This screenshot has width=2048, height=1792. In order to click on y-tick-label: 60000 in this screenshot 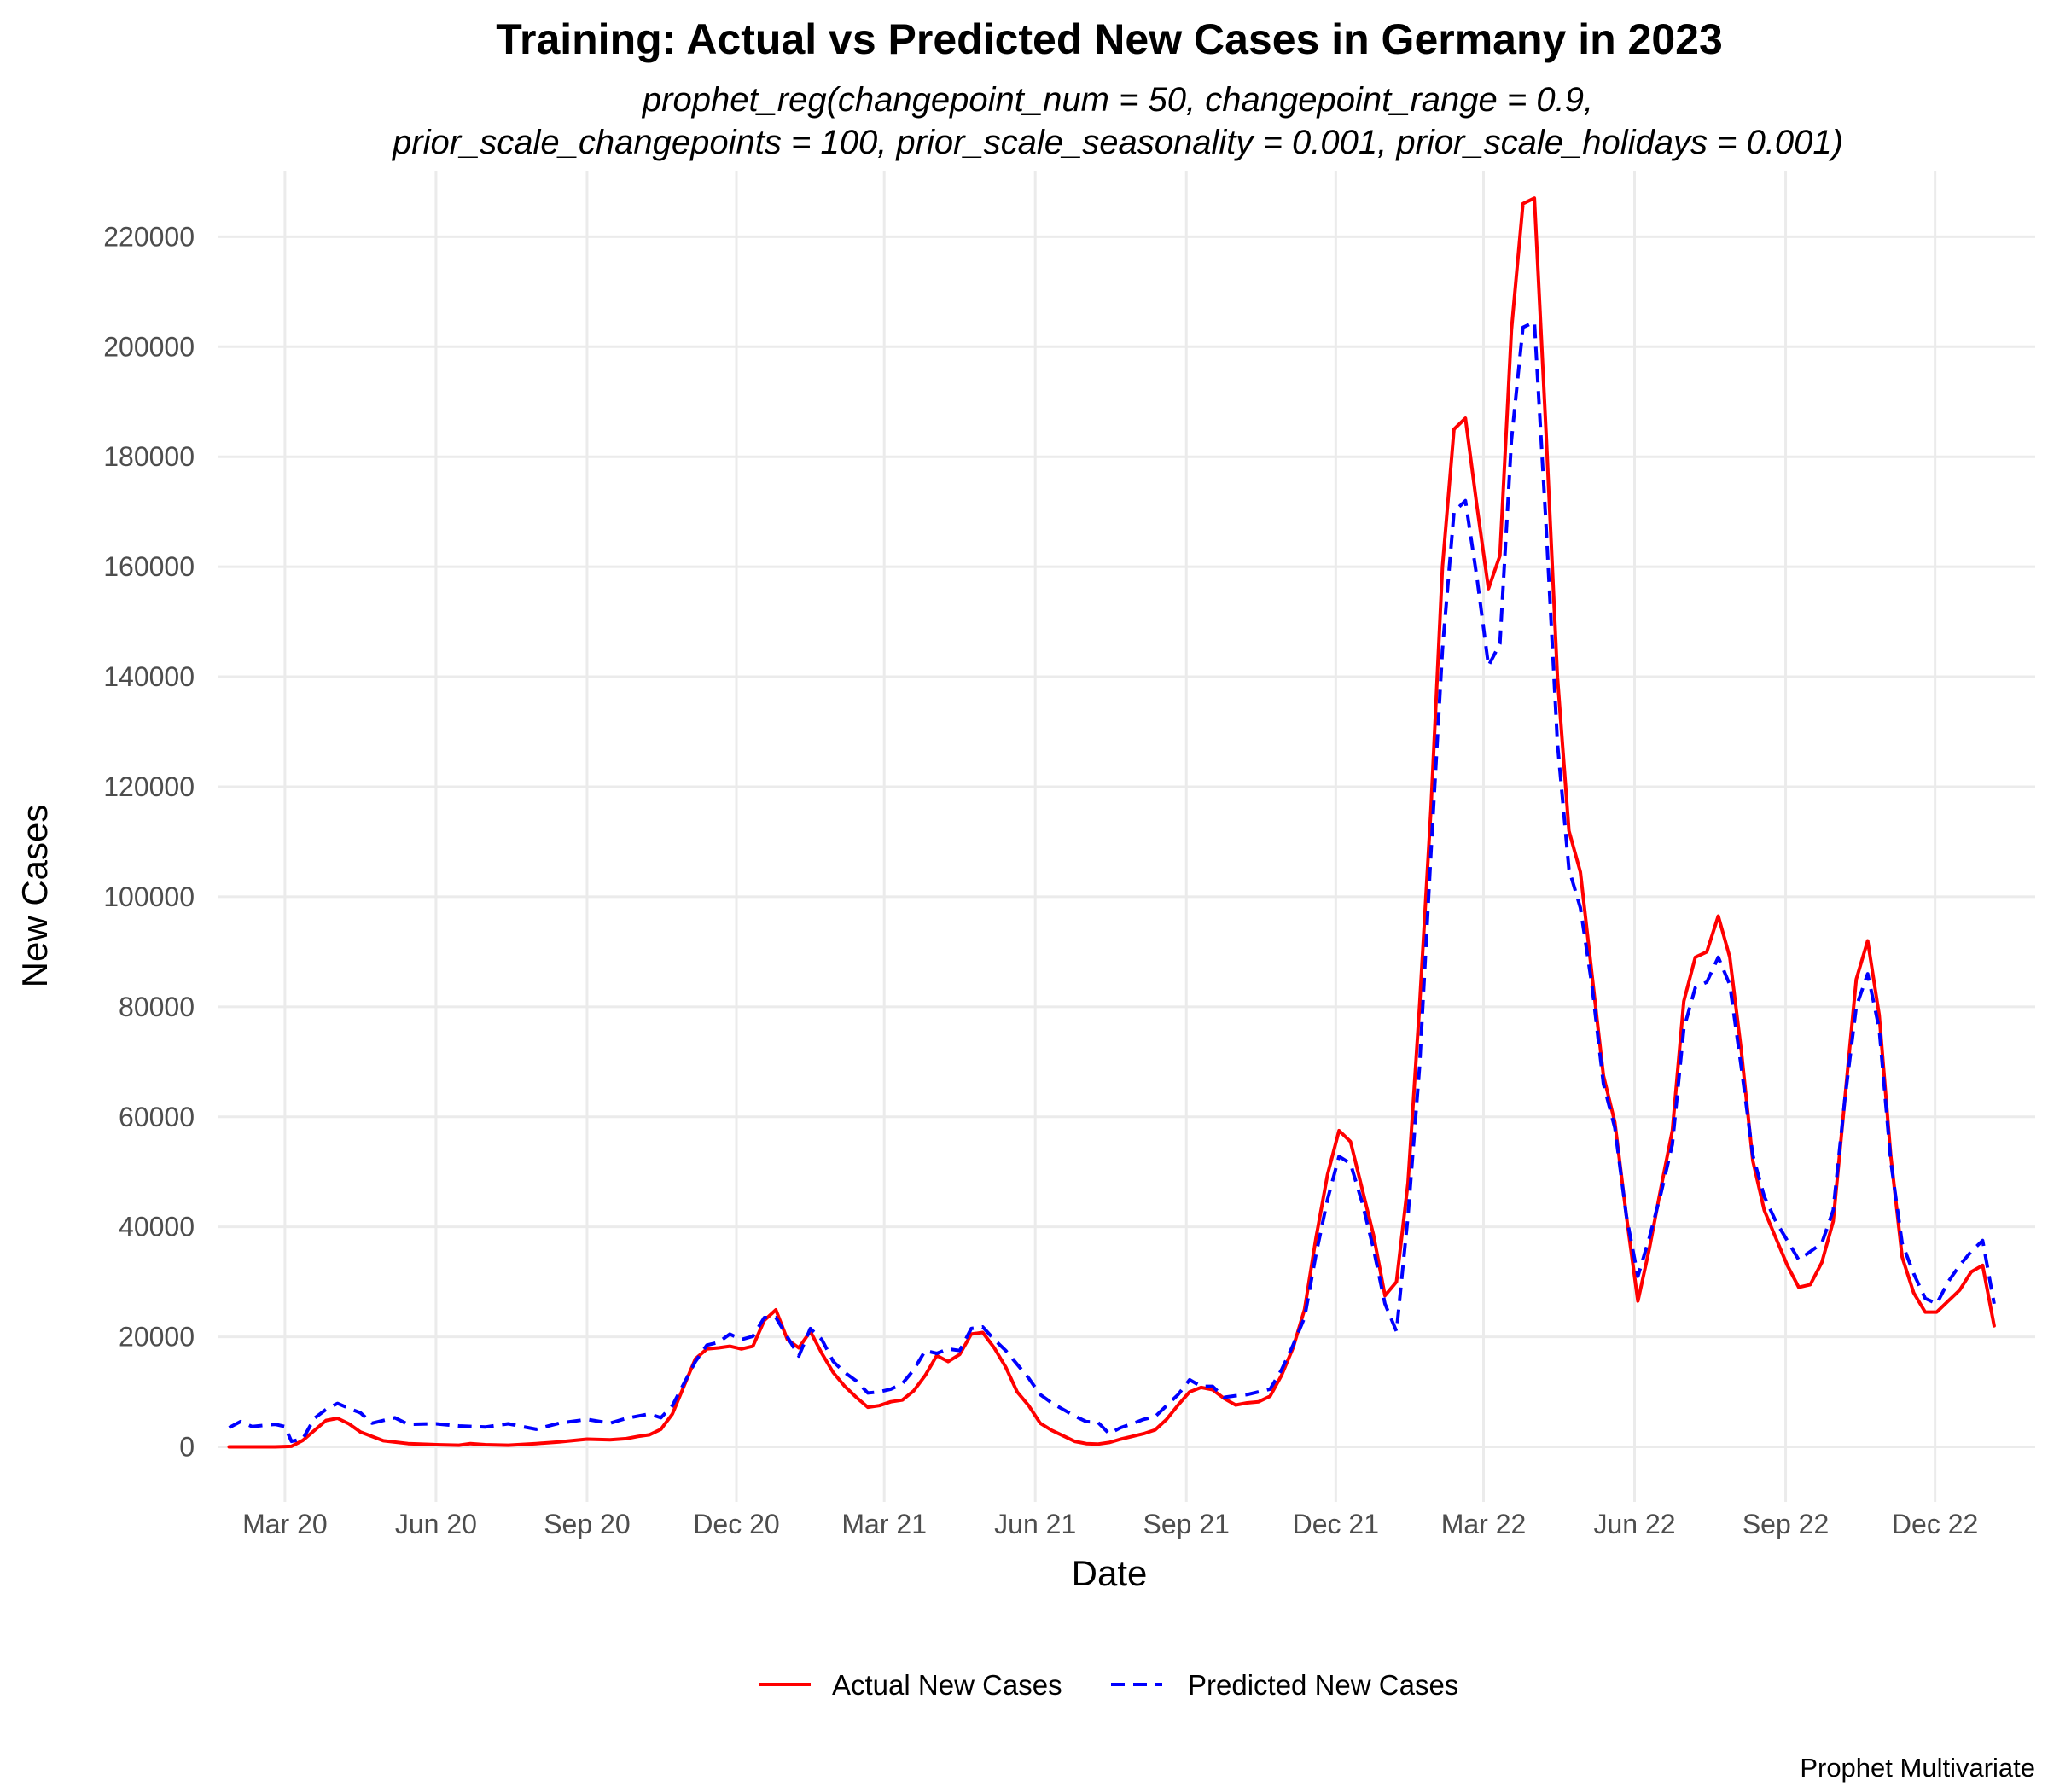, I will do `click(157, 1117)`.